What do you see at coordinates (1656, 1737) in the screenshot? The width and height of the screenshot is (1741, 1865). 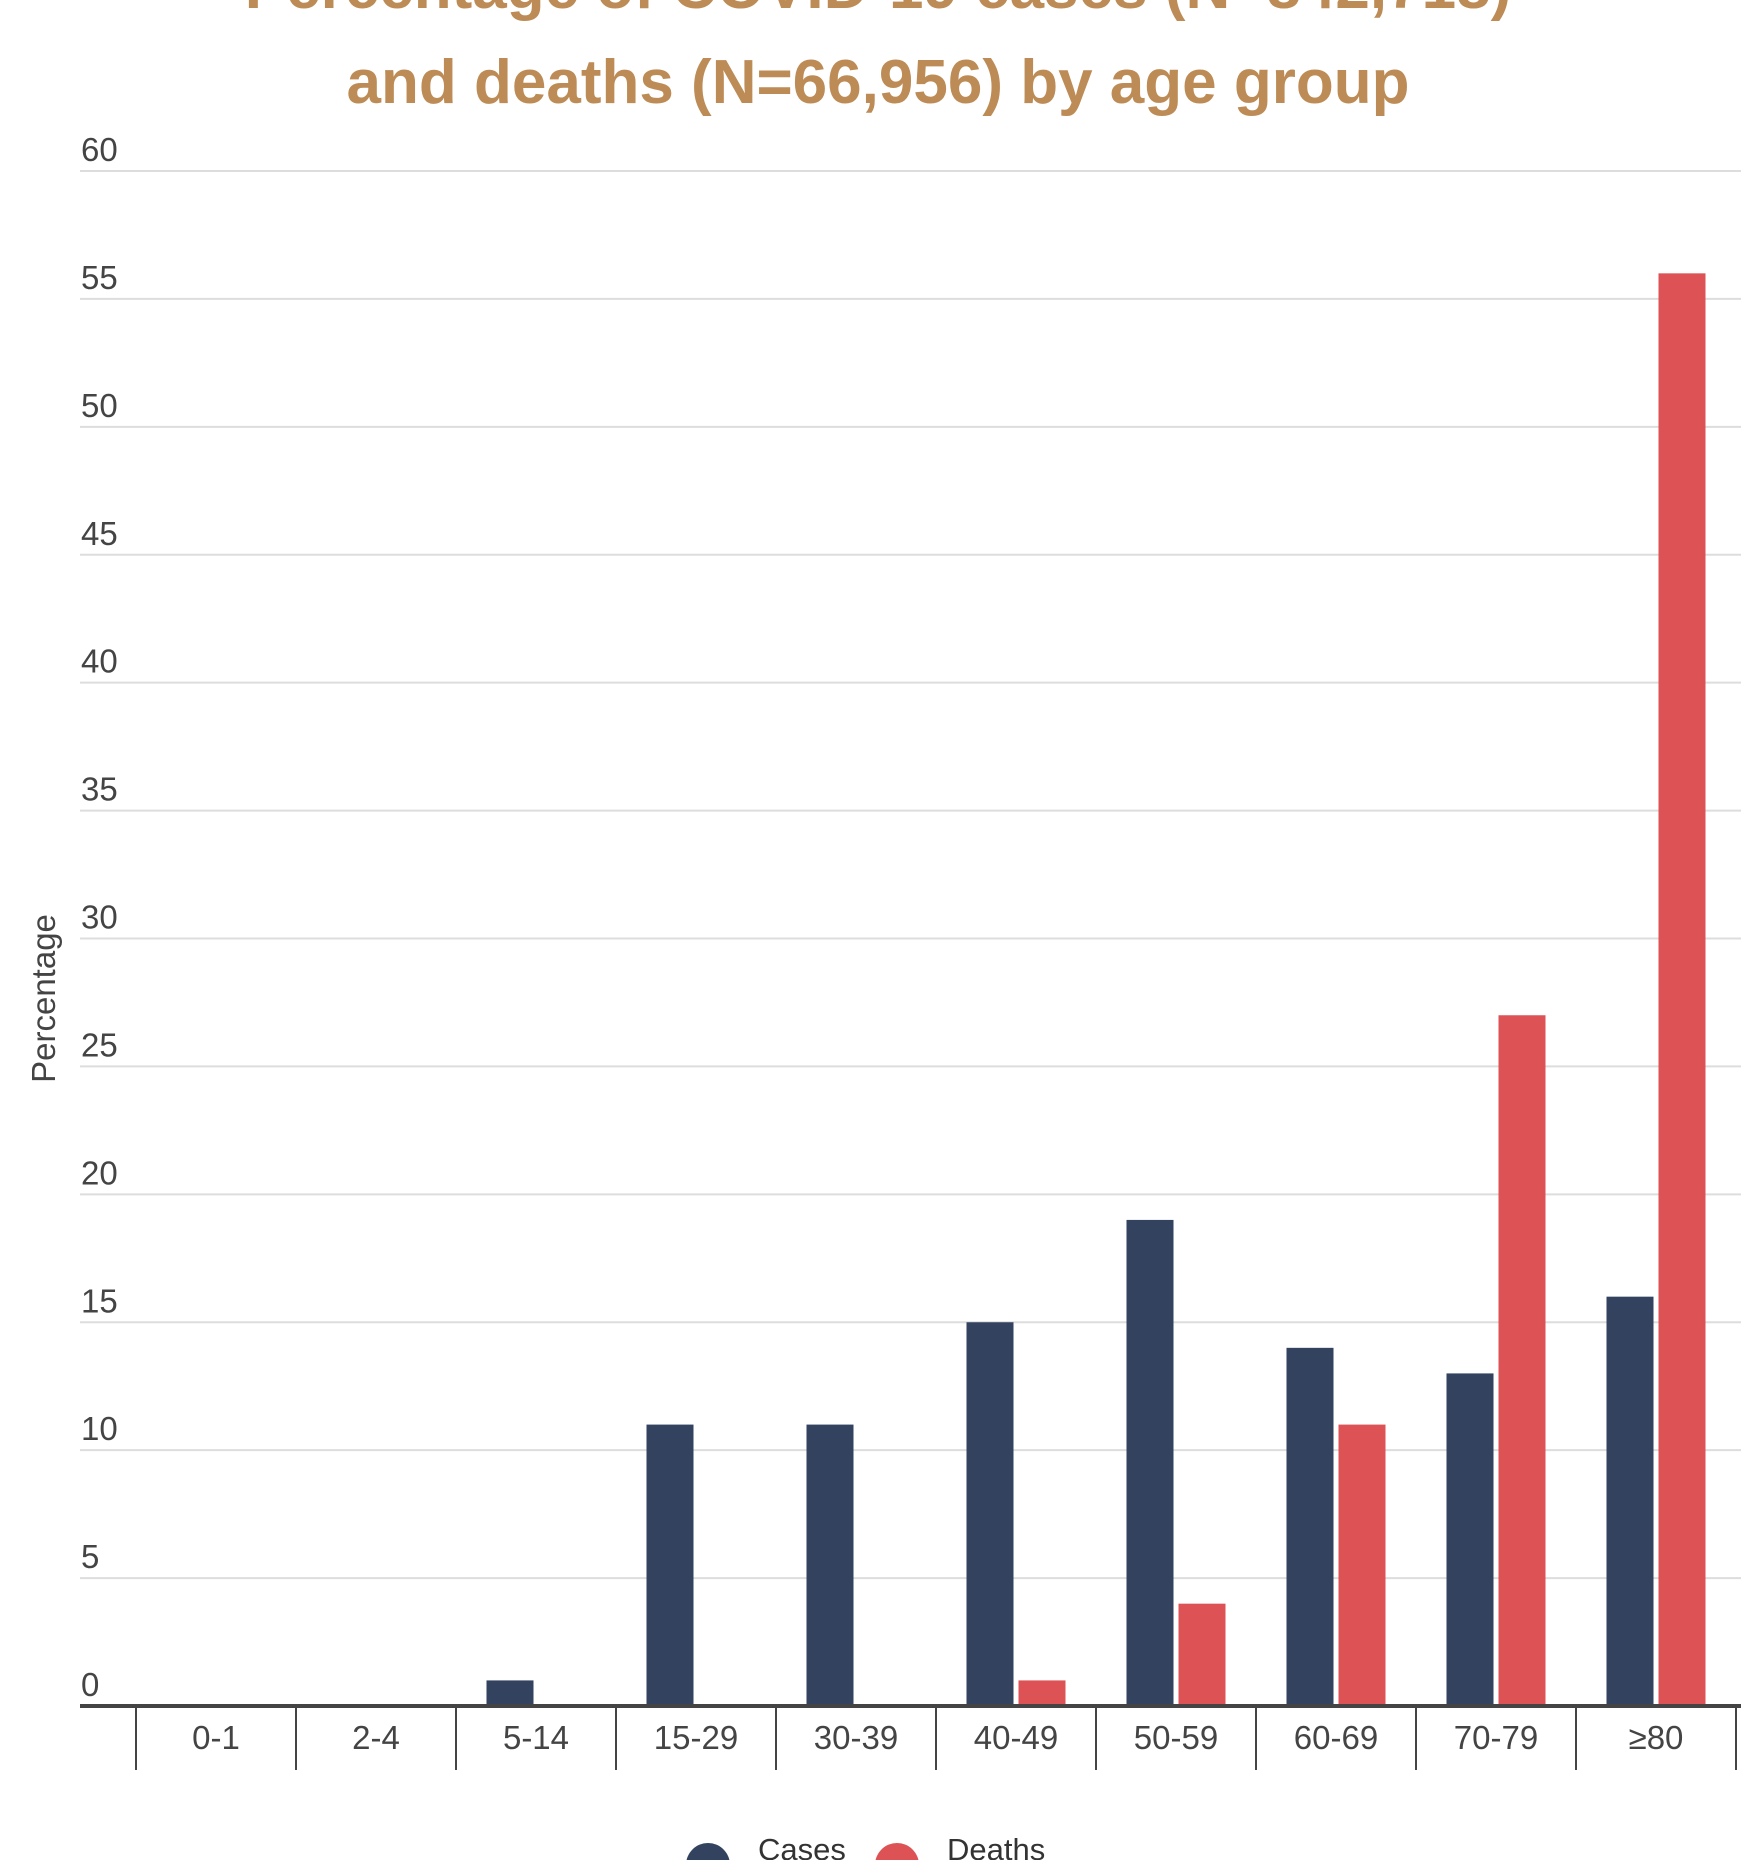 I see `x-category-label: ≥80` at bounding box center [1656, 1737].